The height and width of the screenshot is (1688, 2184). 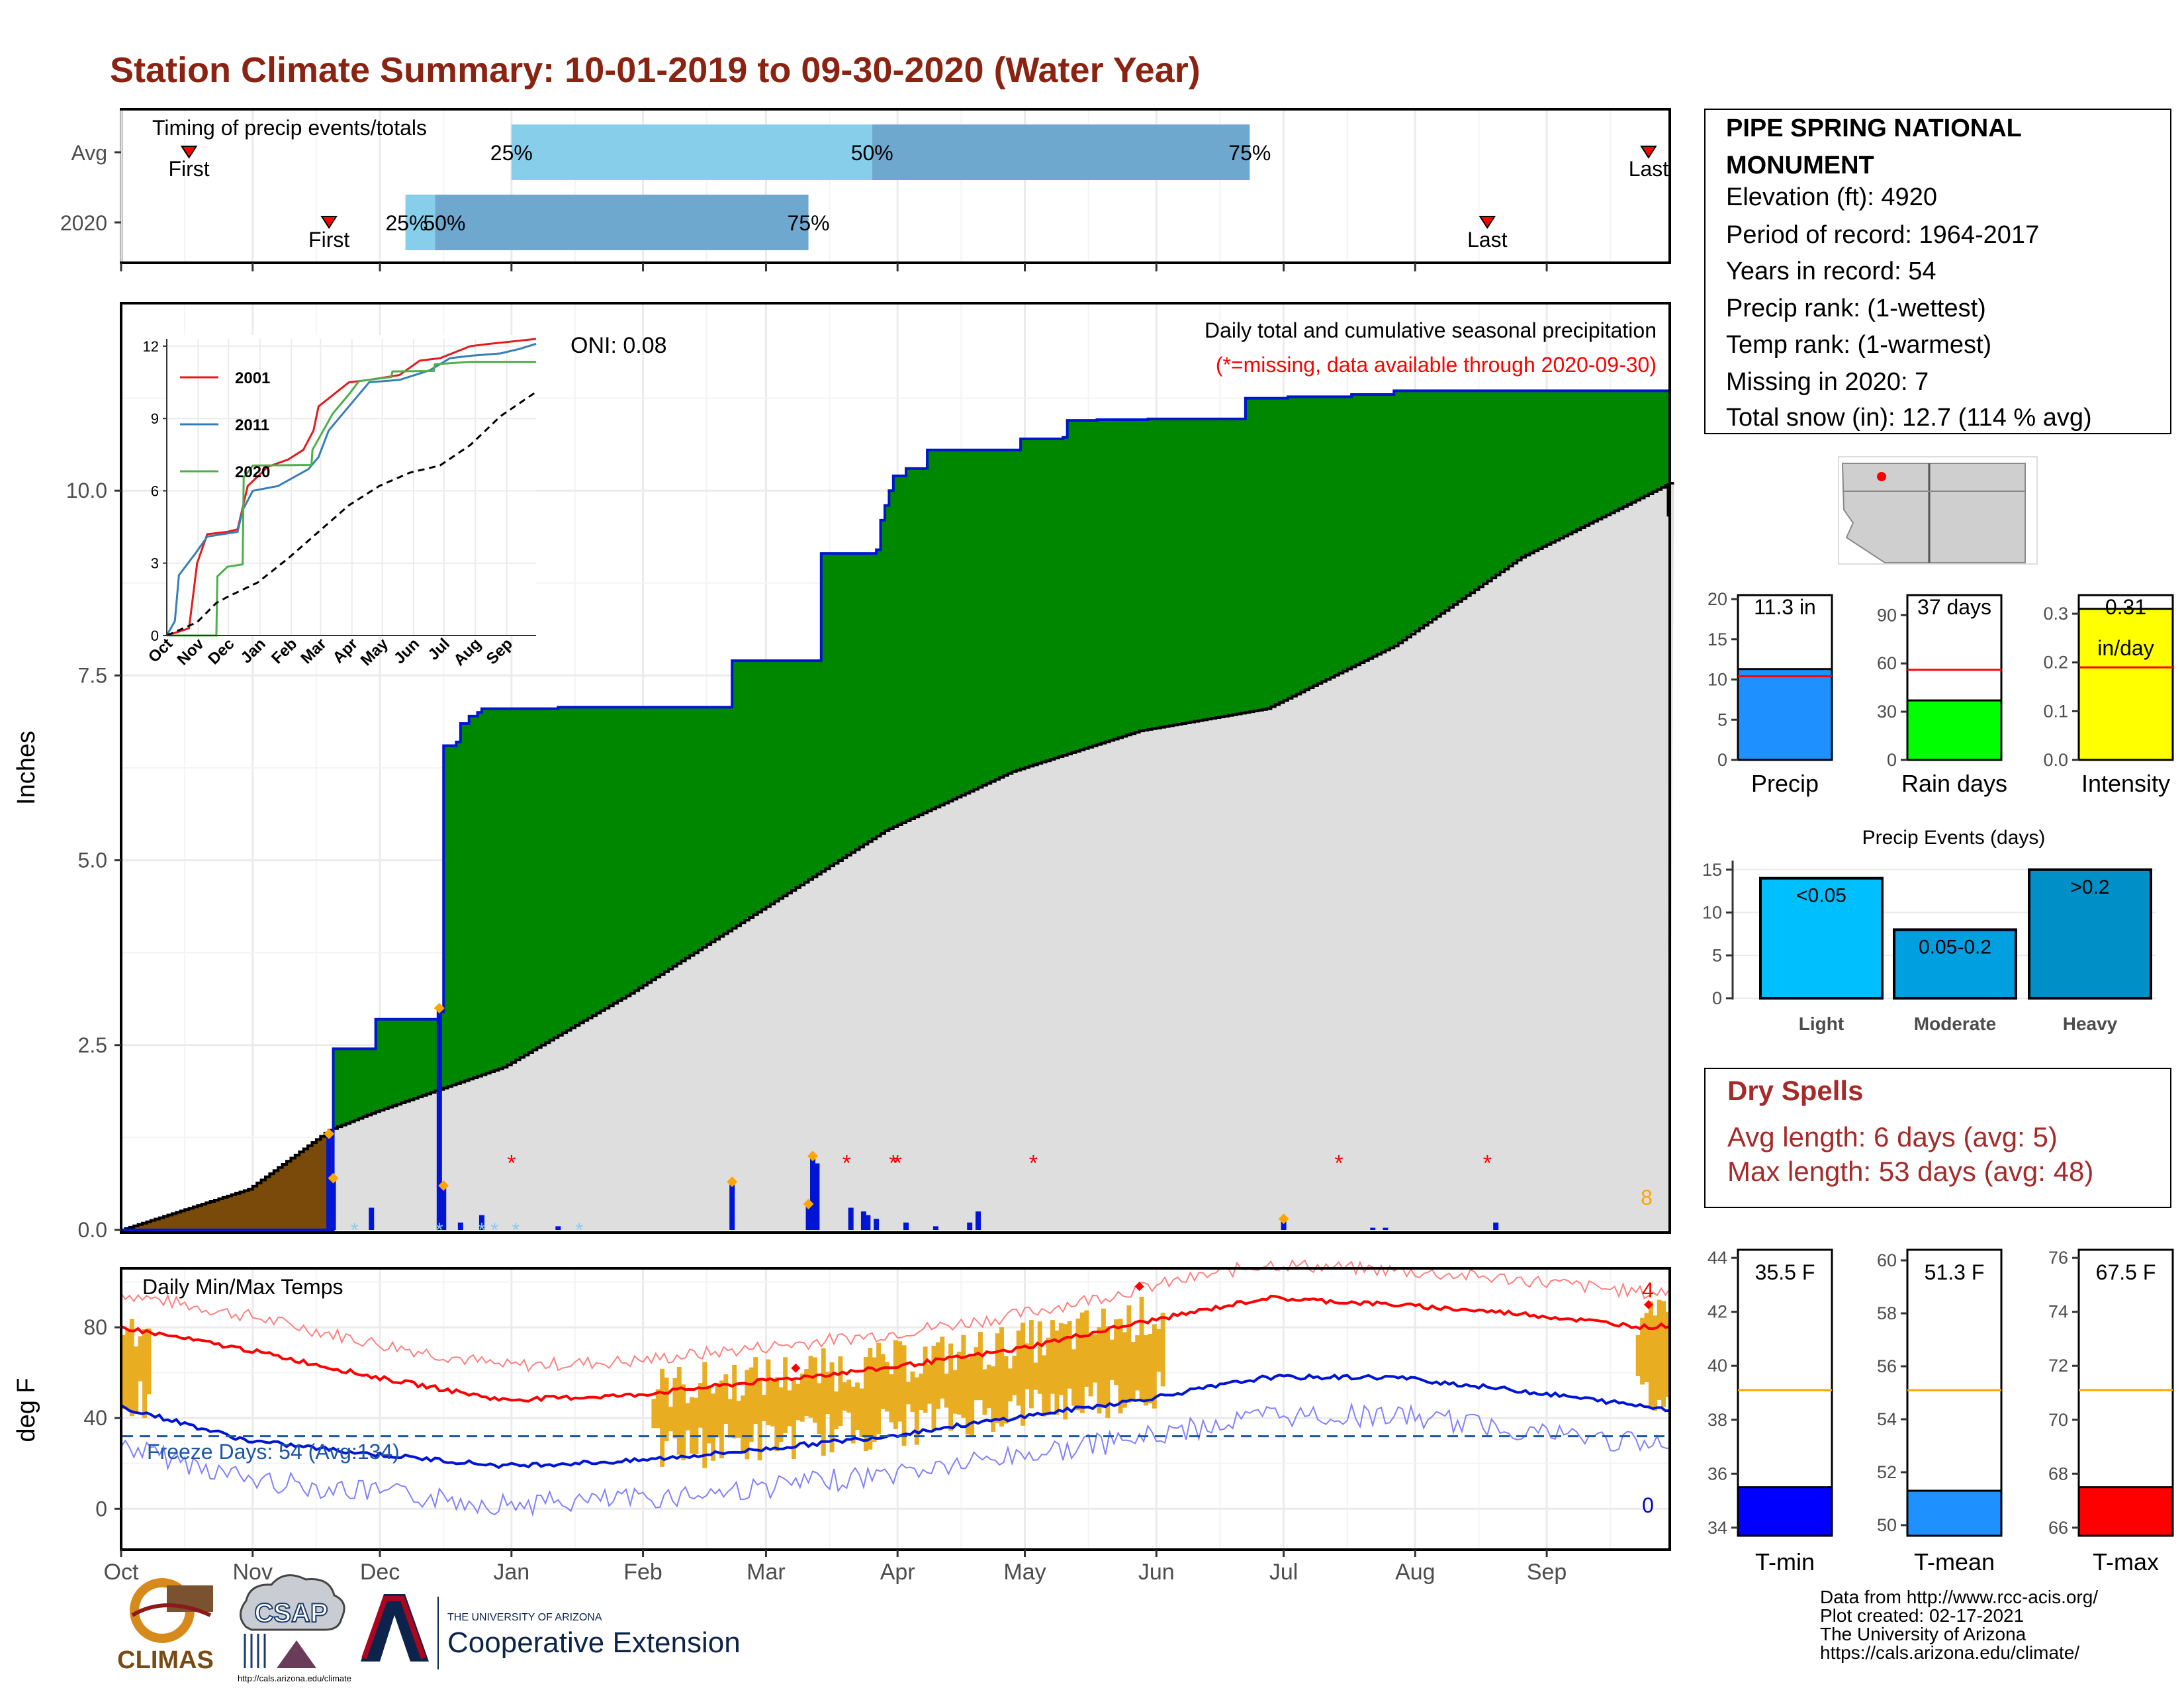 What do you see at coordinates (2055, 614) in the screenshot?
I see `summary-tick-label: 0.3` at bounding box center [2055, 614].